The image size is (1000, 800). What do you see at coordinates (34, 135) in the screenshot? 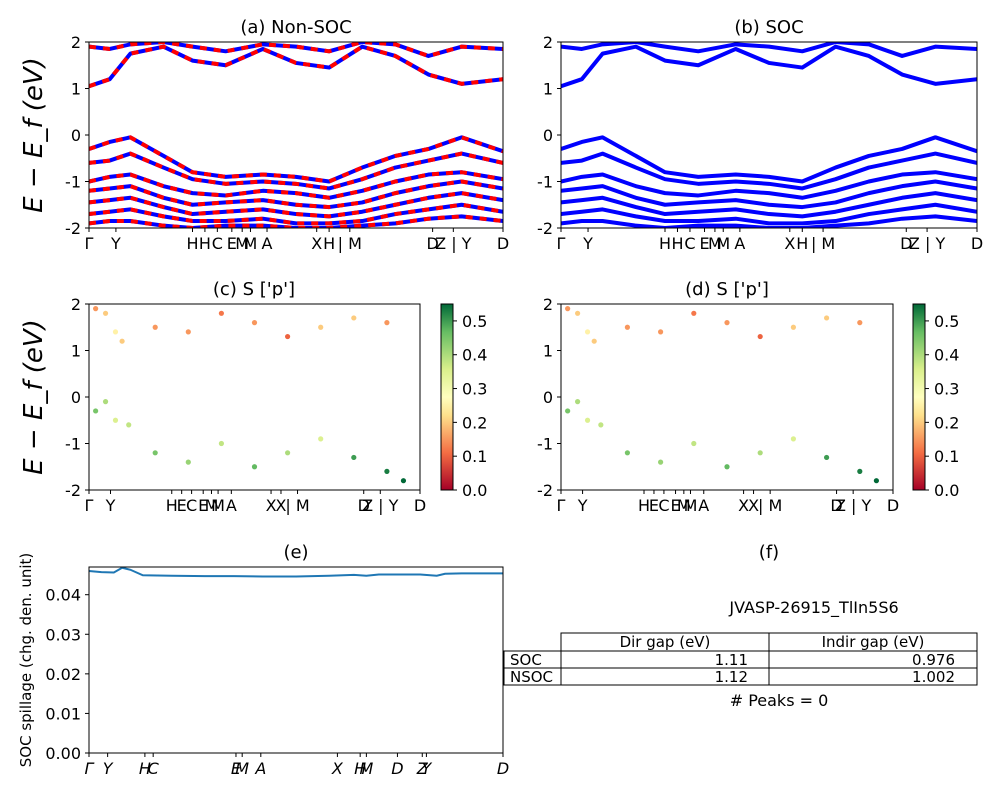
I see `panel-a-ylabel: E − E_f (eV)` at bounding box center [34, 135].